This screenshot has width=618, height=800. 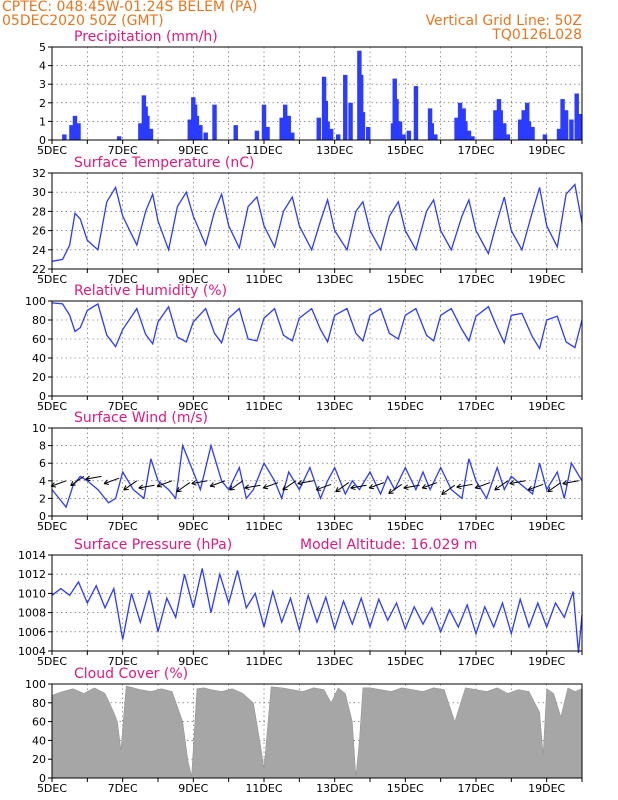 I want to click on wind-x-tick-label: 7DEC, so click(x=123, y=526).